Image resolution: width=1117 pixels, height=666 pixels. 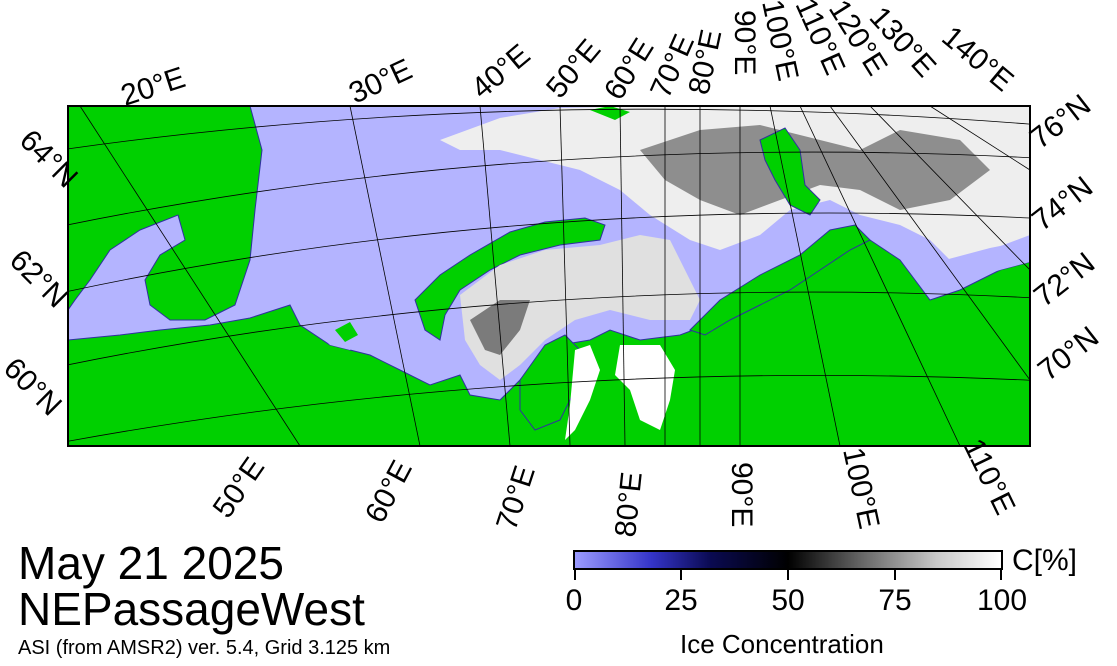 I want to click on top-meridian-label: 20°E, so click(x=153, y=87).